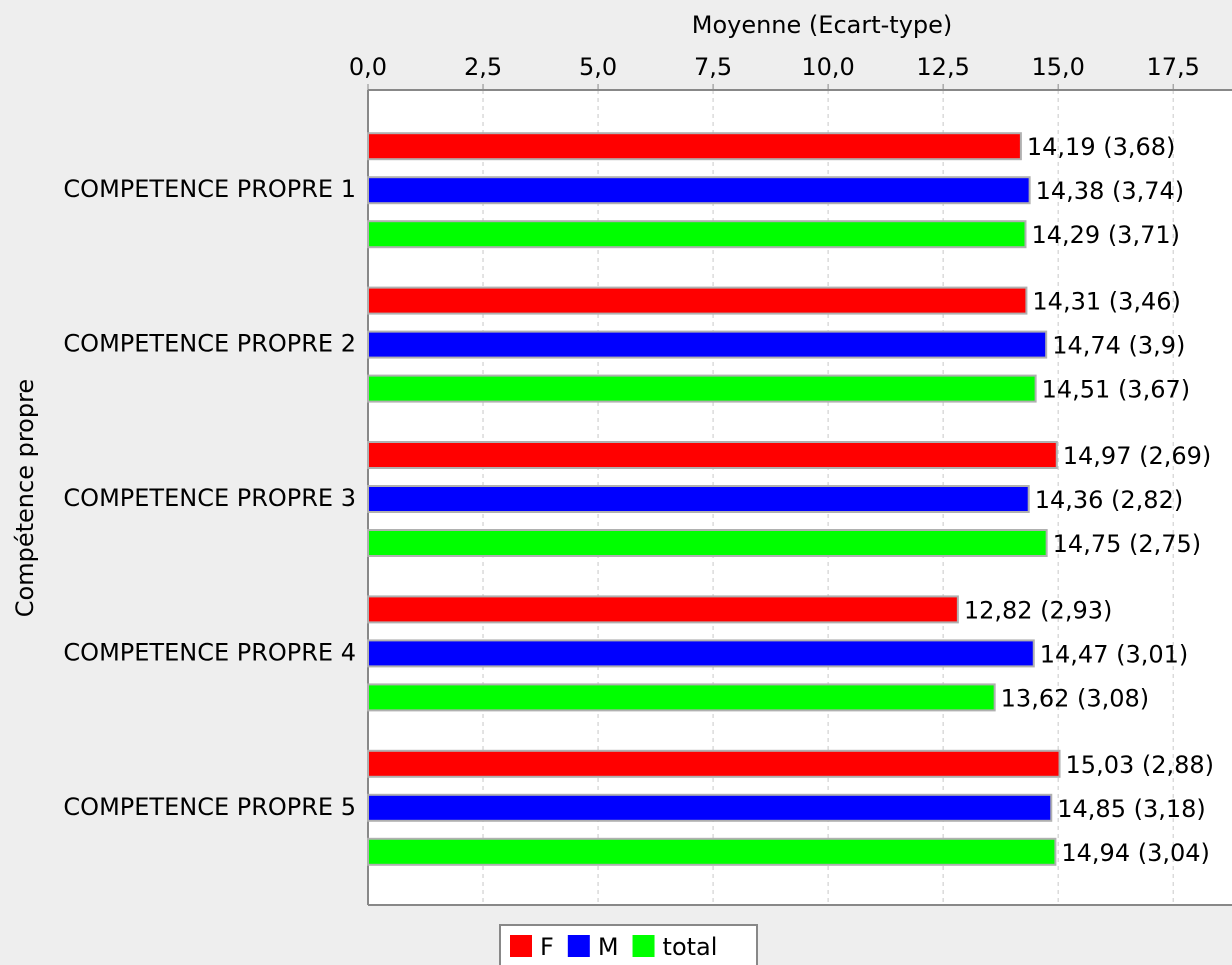  What do you see at coordinates (822, 25) in the screenshot?
I see `x-axis-title: Moyenne (Ecart-type)` at bounding box center [822, 25].